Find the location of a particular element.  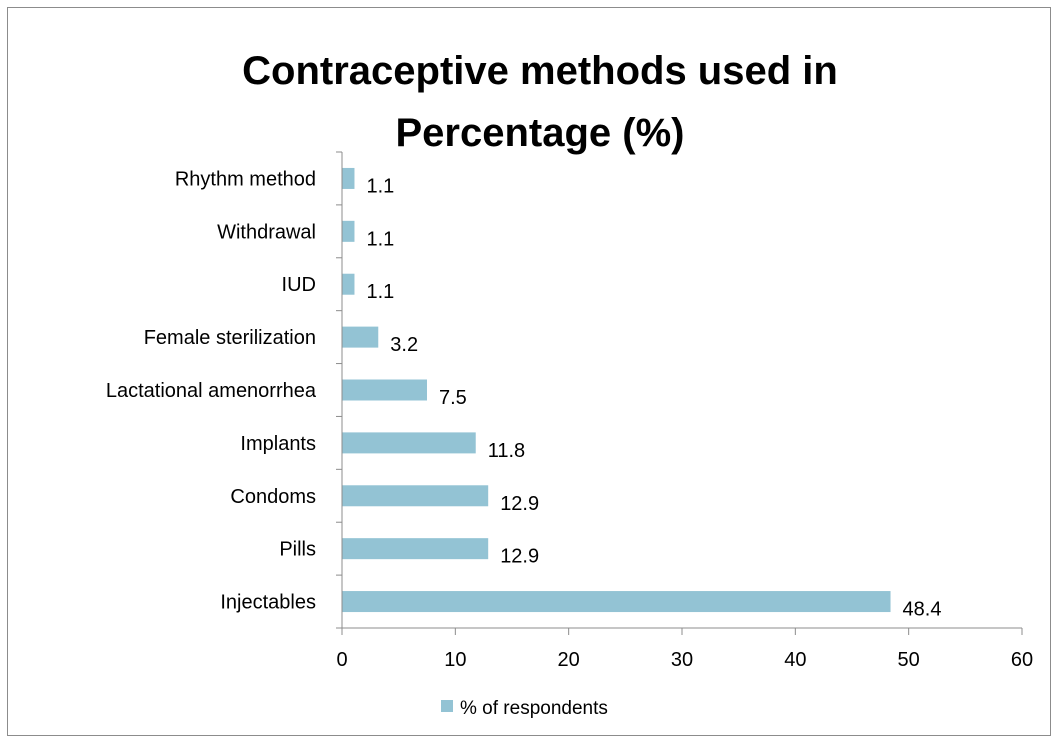

data-label-8: 48.4 is located at coordinates (922, 610).